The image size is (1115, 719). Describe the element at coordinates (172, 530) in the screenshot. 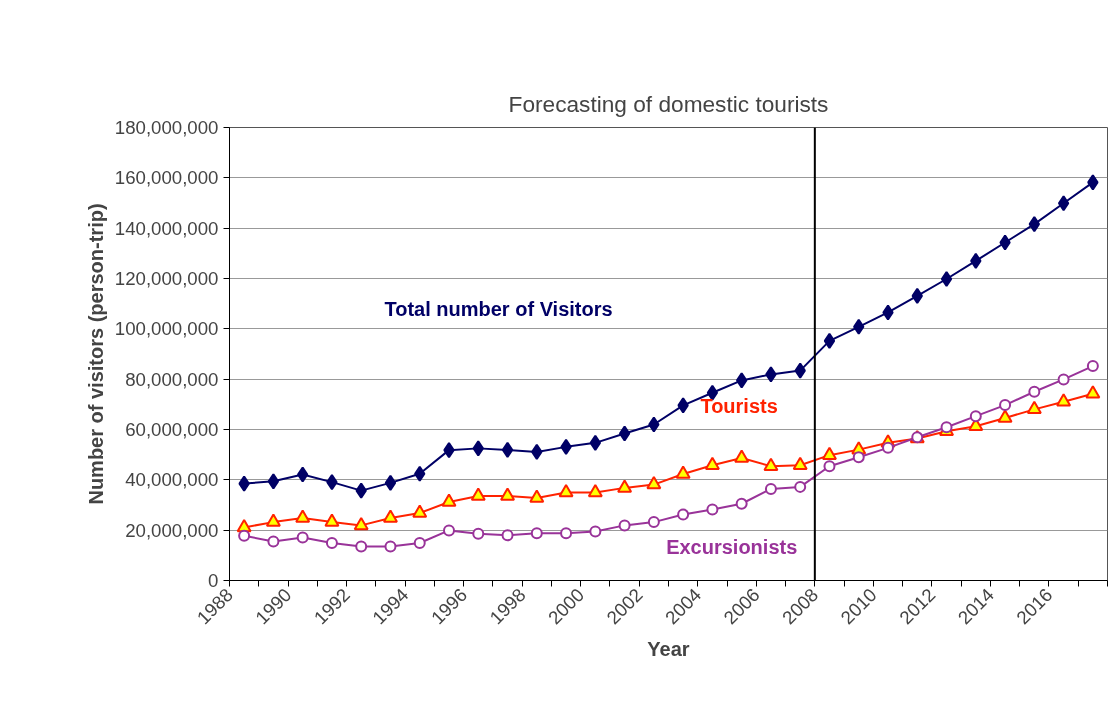

I see `y-tick-label: 20,000,000` at that location.